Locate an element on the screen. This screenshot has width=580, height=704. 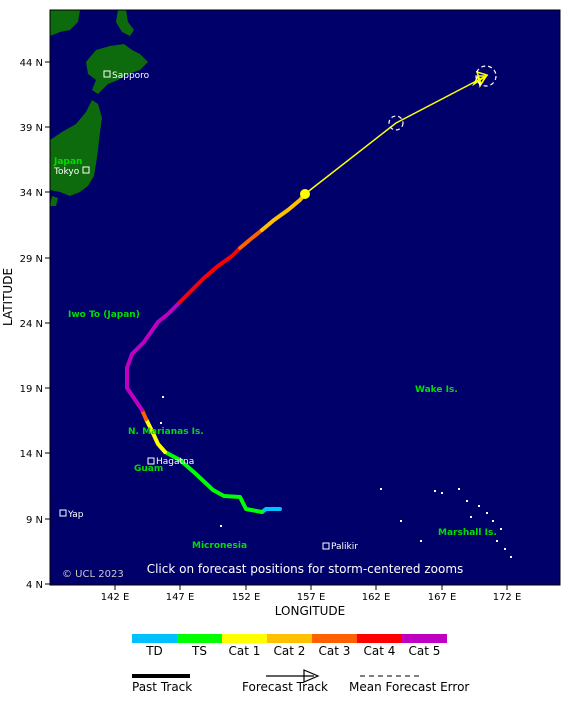
scale-label-td: TD is located at coordinates (154, 651).